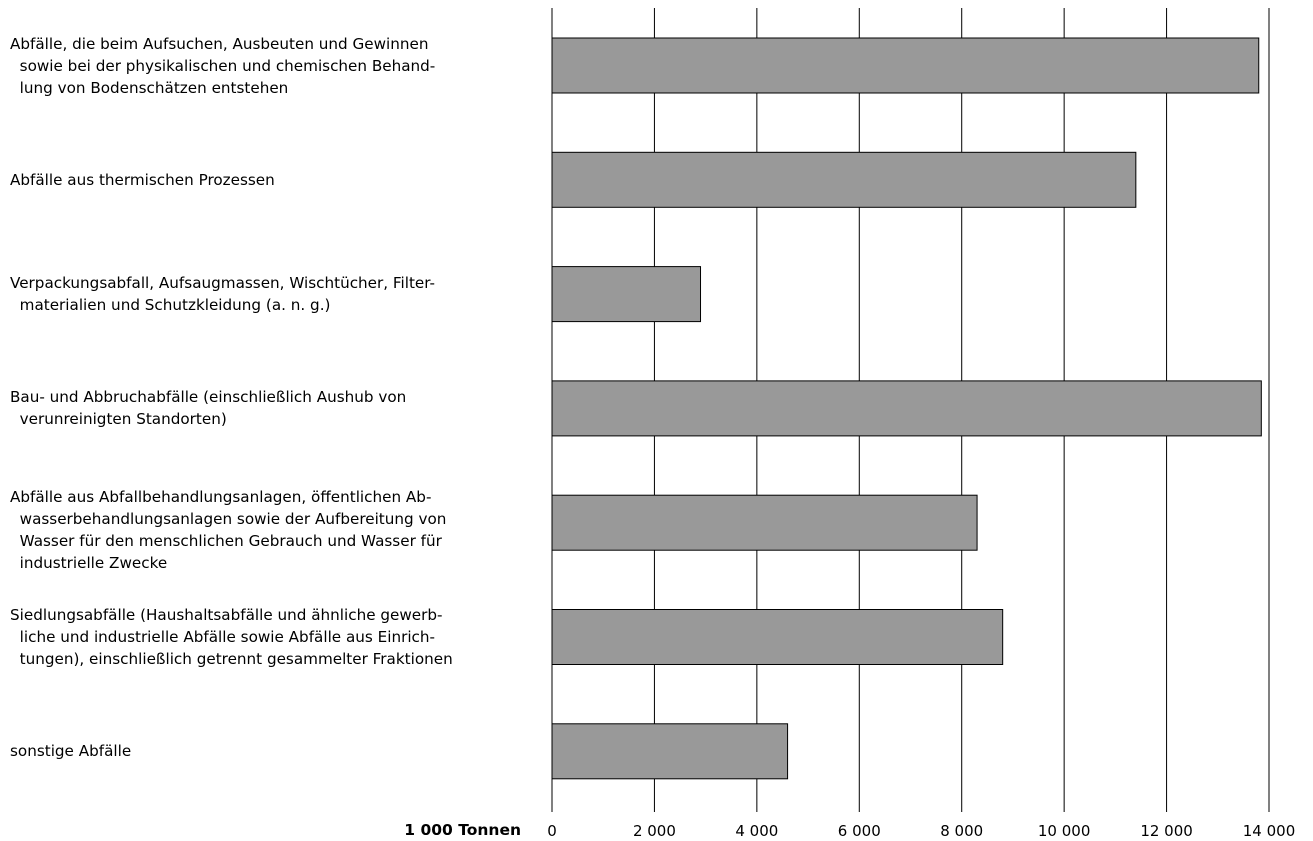 This screenshot has height=841, width=1313. What do you see at coordinates (272, 751) in the screenshot?
I see `category-label: sonstige Abfälle` at bounding box center [272, 751].